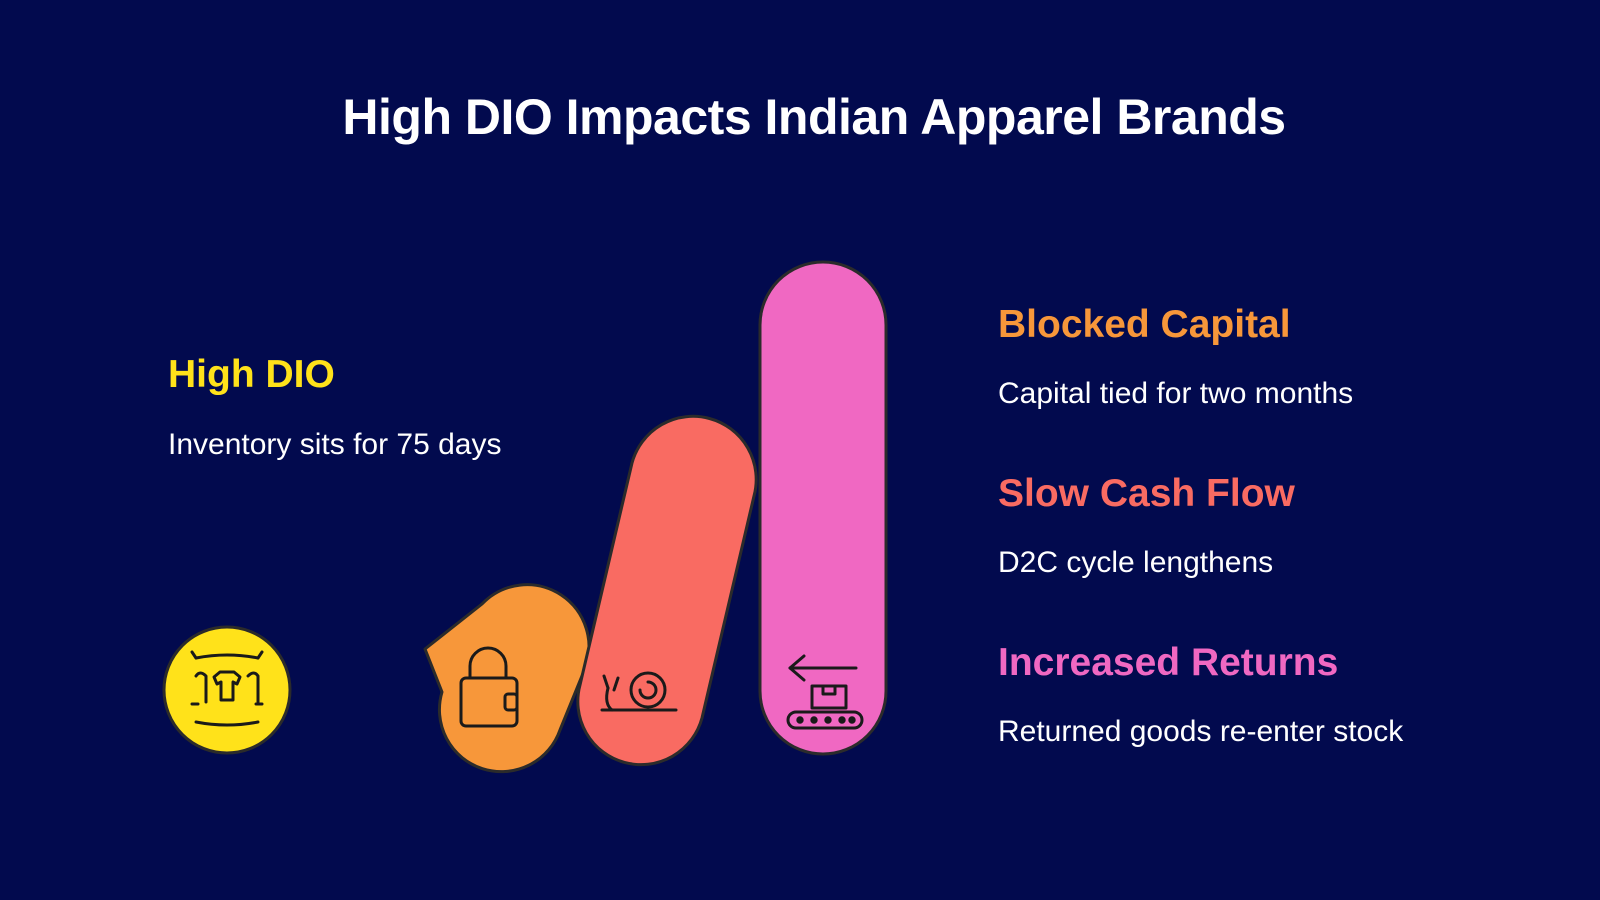 The image size is (1600, 900). What do you see at coordinates (814, 117) in the screenshot?
I see `page-title: High DIO Impacts Indian Apparel Brands` at bounding box center [814, 117].